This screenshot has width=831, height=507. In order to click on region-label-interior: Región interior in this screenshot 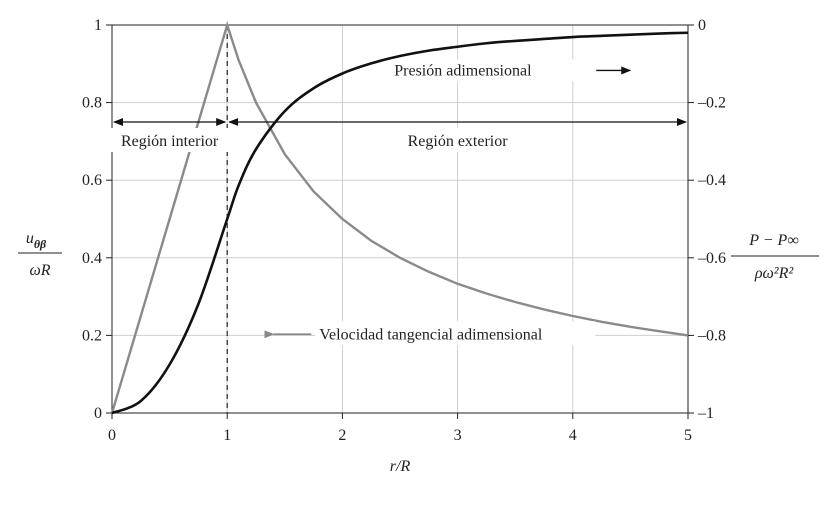, I will do `click(170, 141)`.